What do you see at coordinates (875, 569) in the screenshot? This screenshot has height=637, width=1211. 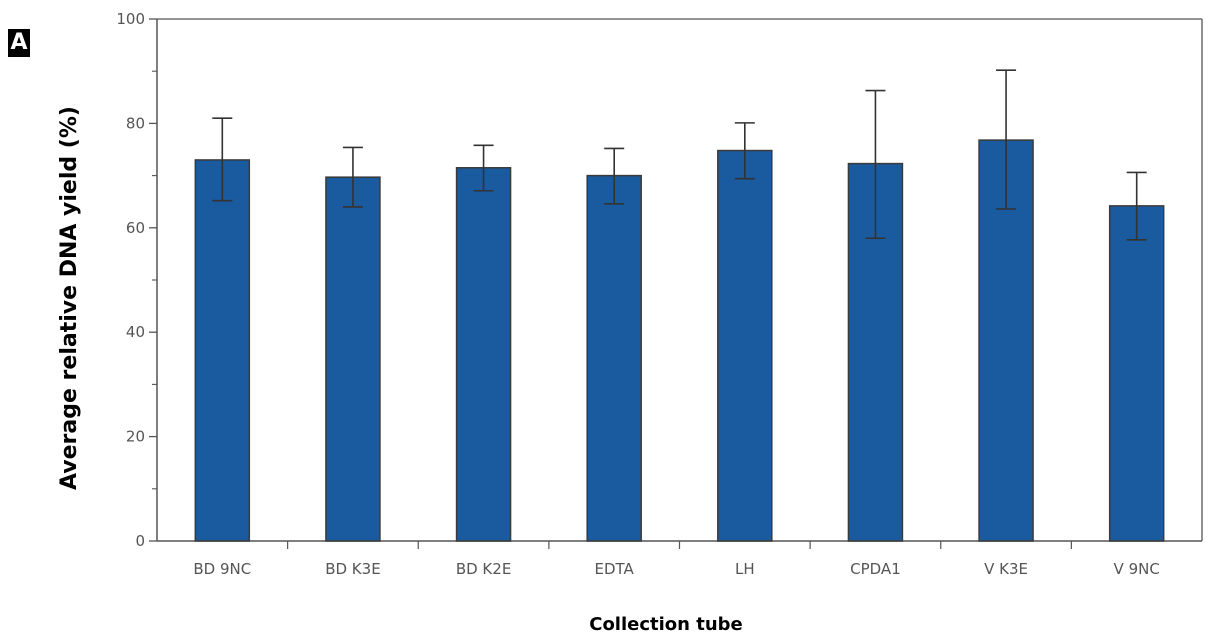 I see `x-tick-label: CPDA1` at bounding box center [875, 569].